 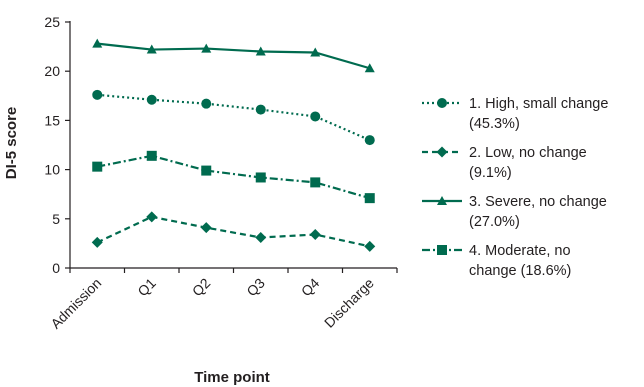 What do you see at coordinates (538, 202) in the screenshot?
I see `legend-label: 3. Severe, no change` at bounding box center [538, 202].